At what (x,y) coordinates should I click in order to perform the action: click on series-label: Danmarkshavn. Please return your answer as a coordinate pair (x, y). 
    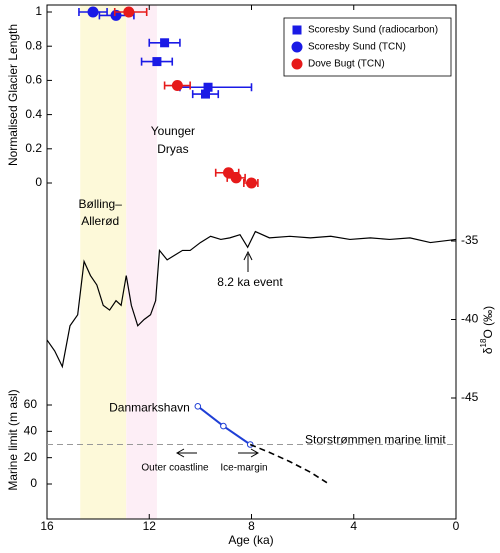
    Looking at the image, I should click on (149, 407).